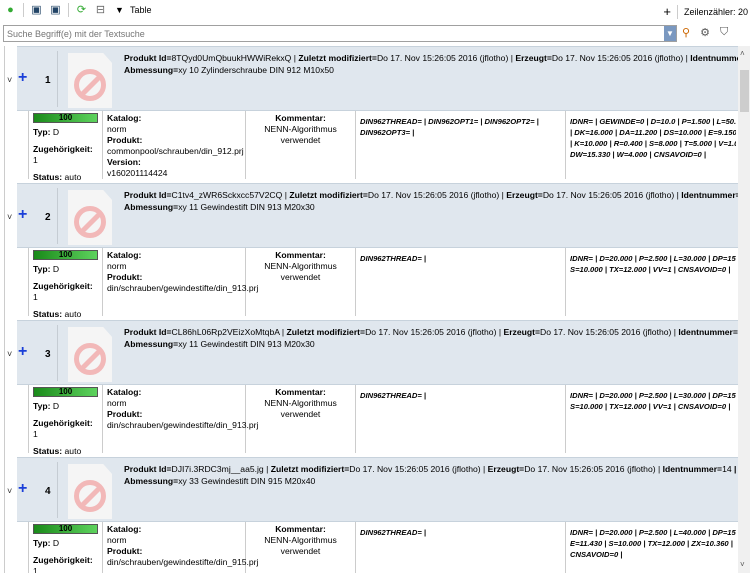 The width and height of the screenshot is (750, 573). I want to click on status-value: auto, so click(73, 177).